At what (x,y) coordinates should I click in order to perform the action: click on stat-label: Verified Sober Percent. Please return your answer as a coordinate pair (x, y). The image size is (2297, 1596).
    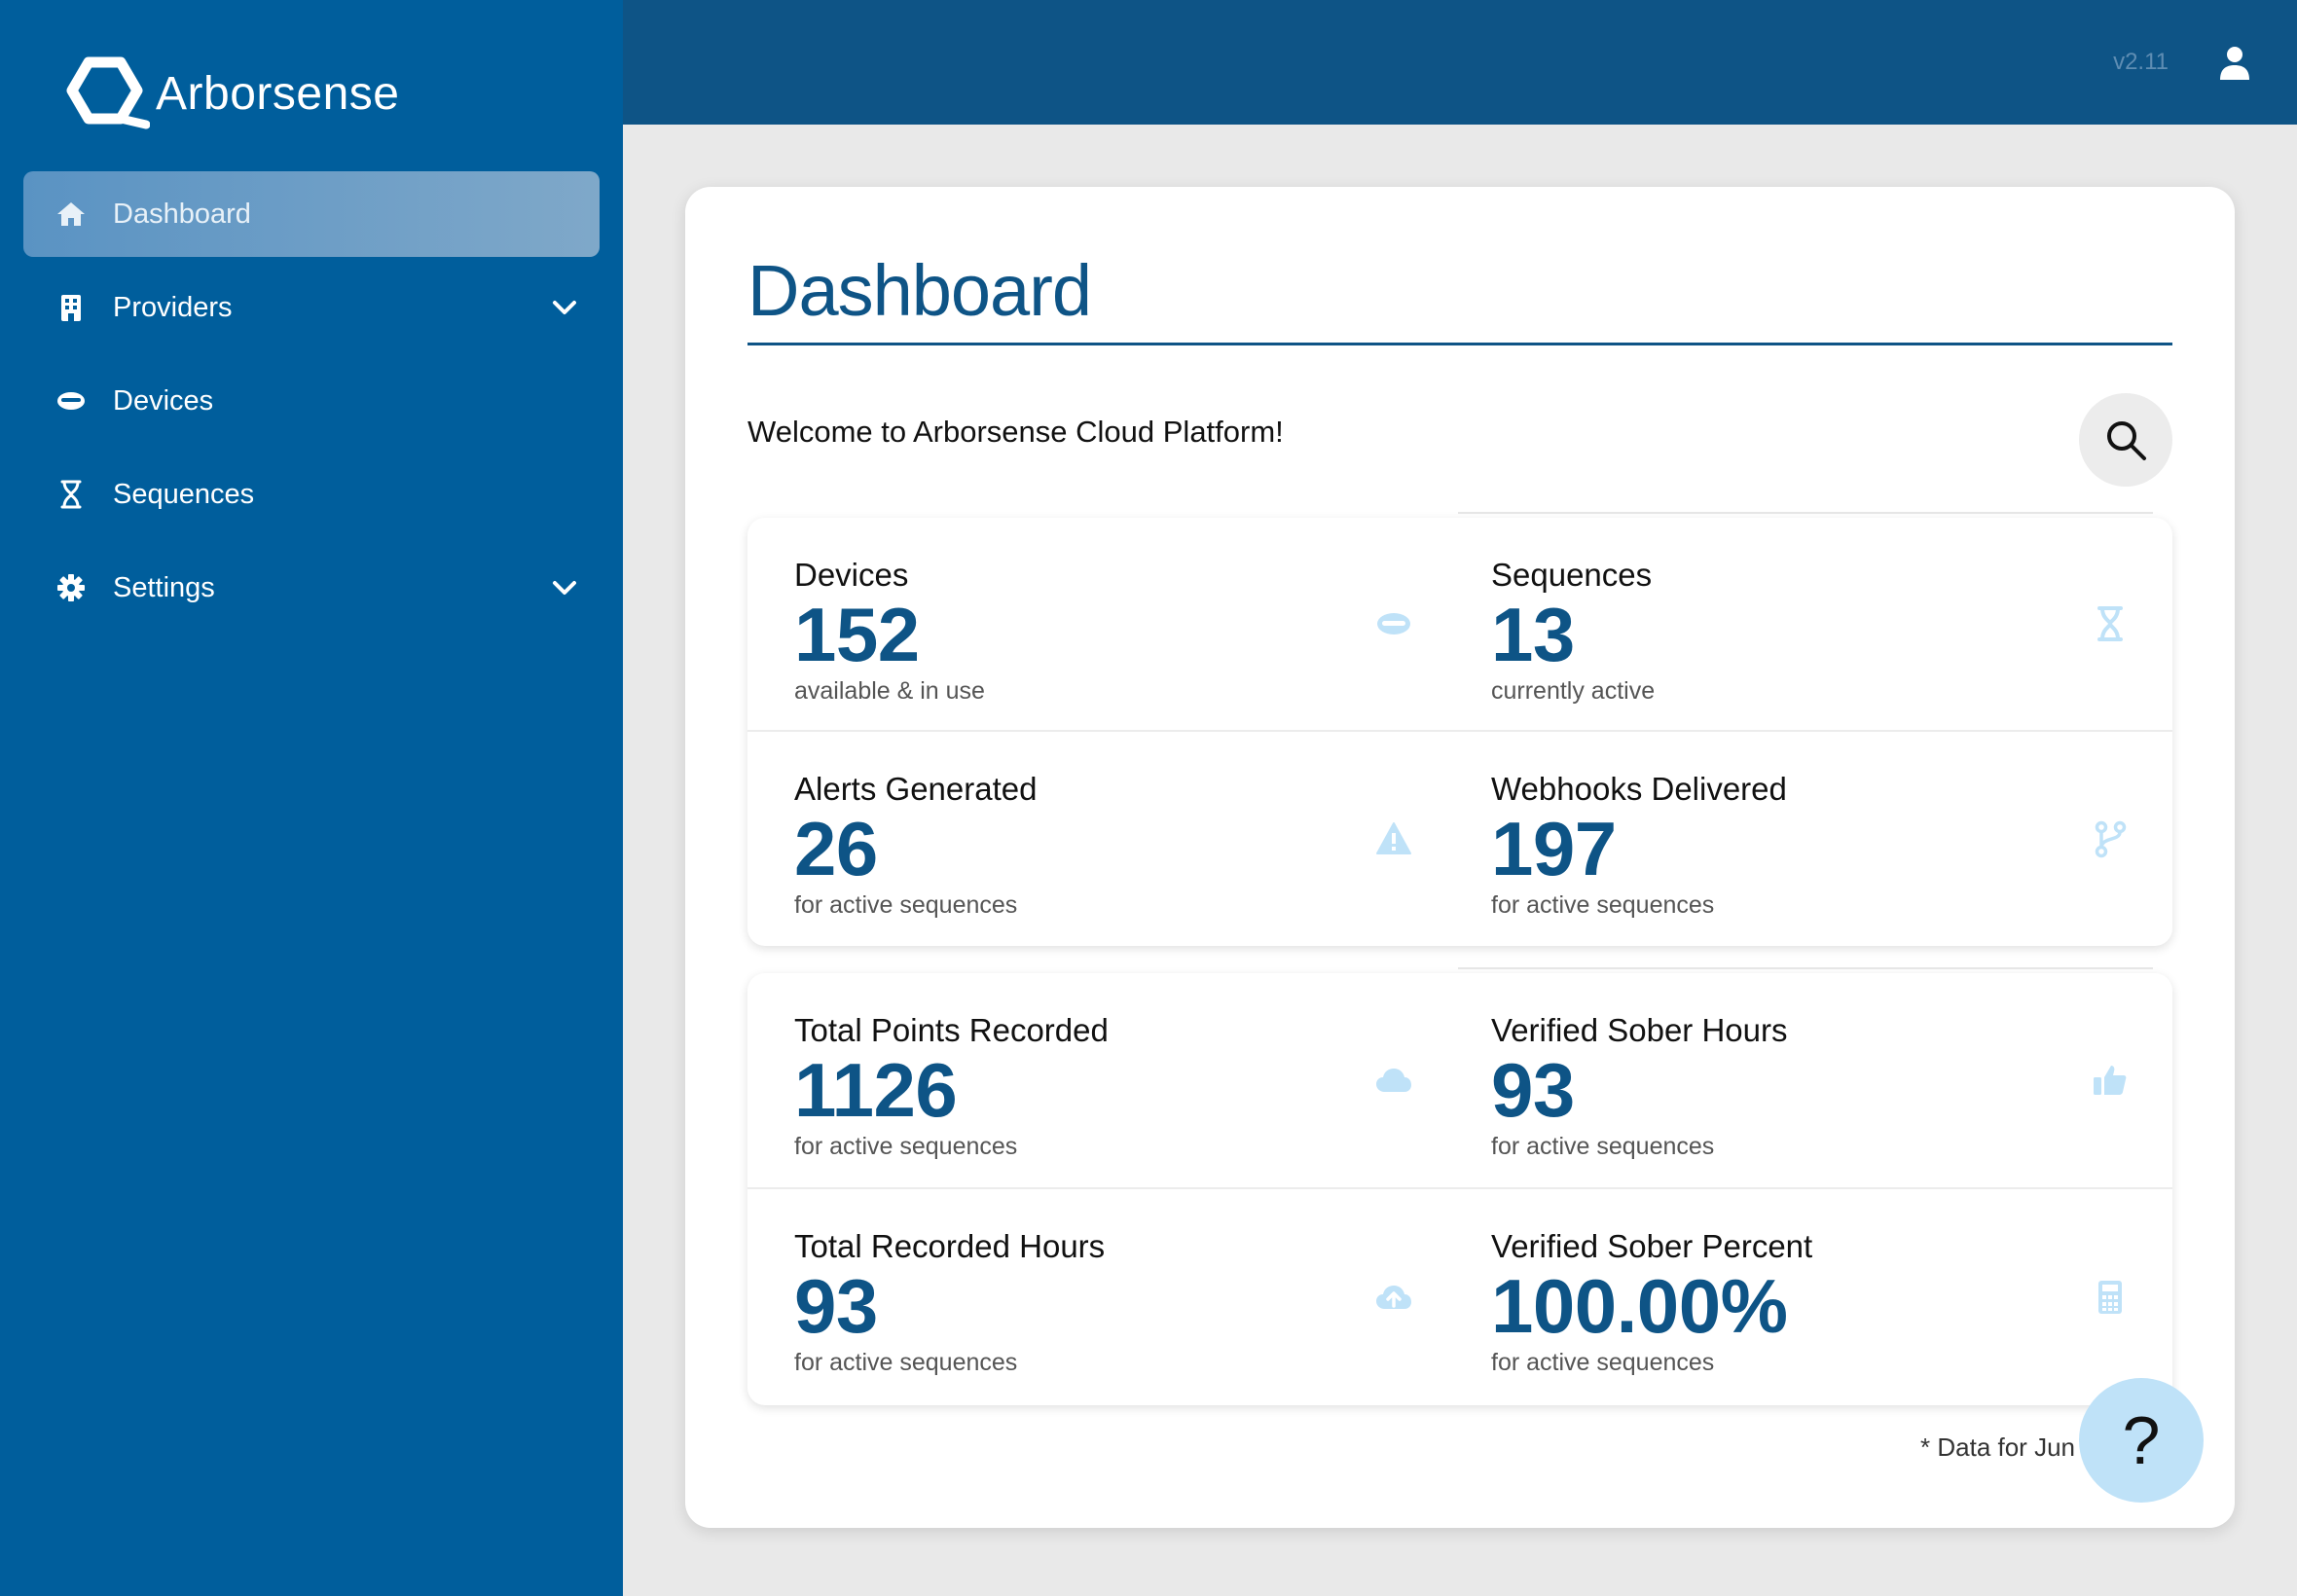
    Looking at the image, I should click on (1652, 1246).